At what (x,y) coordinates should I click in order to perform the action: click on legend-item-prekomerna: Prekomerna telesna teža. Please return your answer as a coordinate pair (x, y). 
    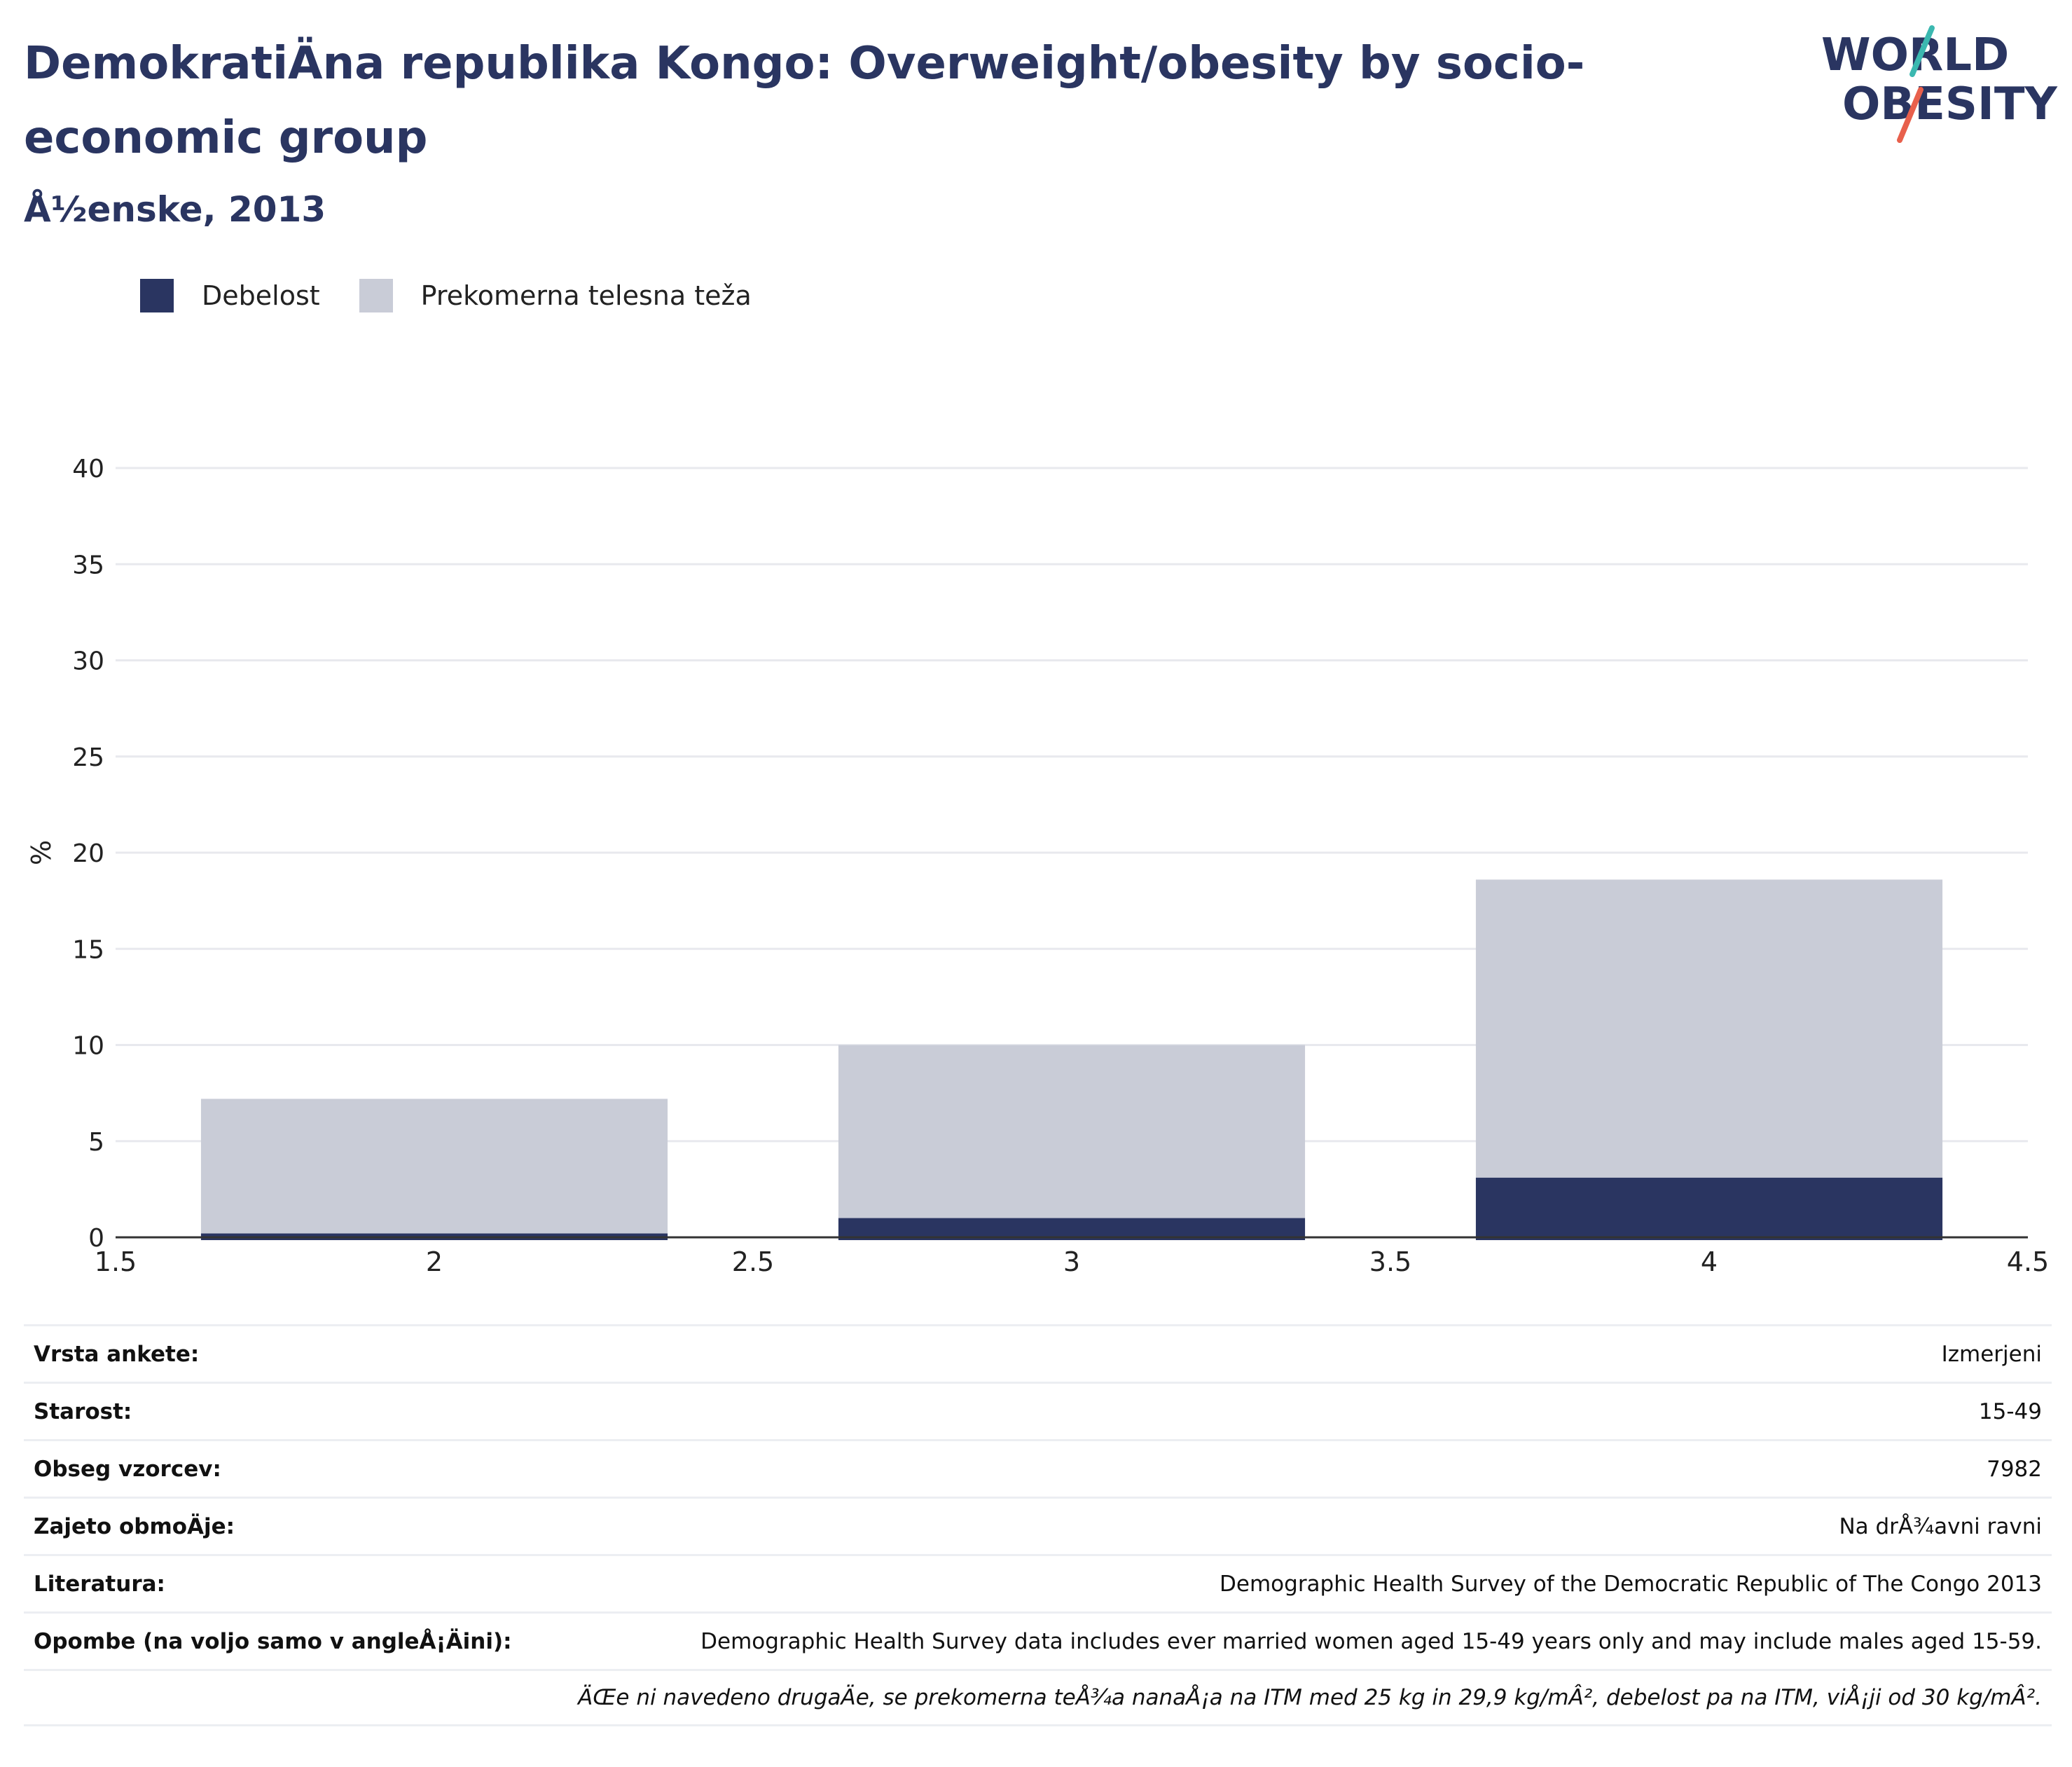
    Looking at the image, I should click on (556, 295).